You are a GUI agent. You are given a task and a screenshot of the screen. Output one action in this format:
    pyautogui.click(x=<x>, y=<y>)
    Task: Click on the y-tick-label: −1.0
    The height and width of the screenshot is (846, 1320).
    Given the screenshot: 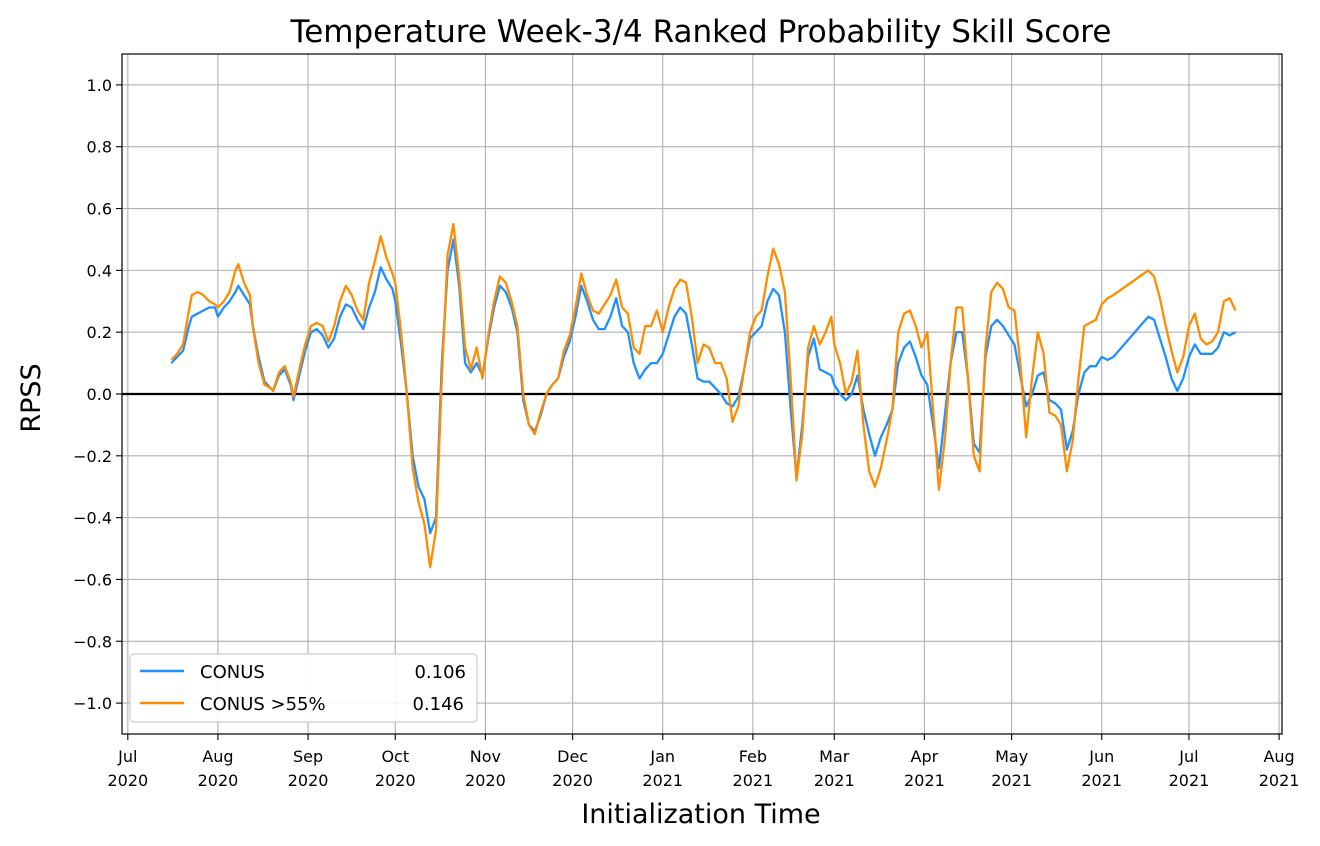 What is the action you would take?
    pyautogui.click(x=92, y=703)
    